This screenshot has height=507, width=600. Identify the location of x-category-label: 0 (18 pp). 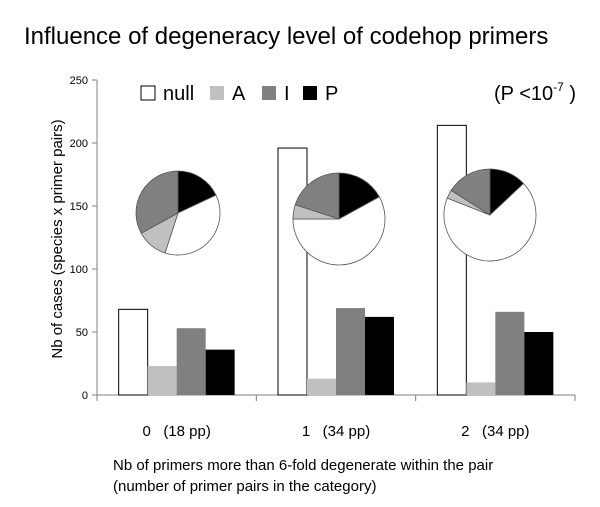
(176, 431).